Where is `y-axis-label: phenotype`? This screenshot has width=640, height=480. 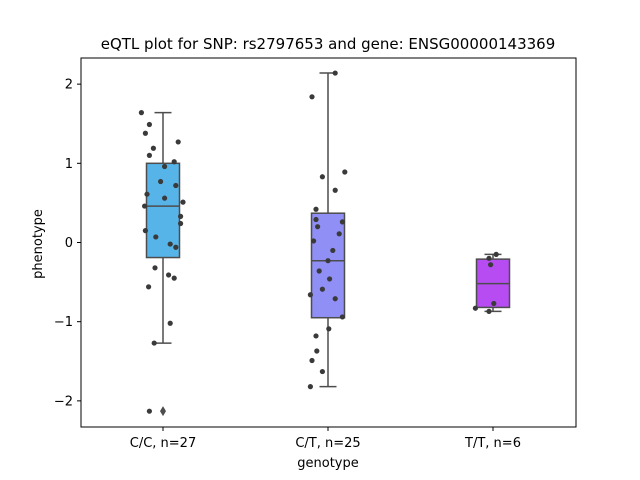 y-axis-label: phenotype is located at coordinates (38, 244).